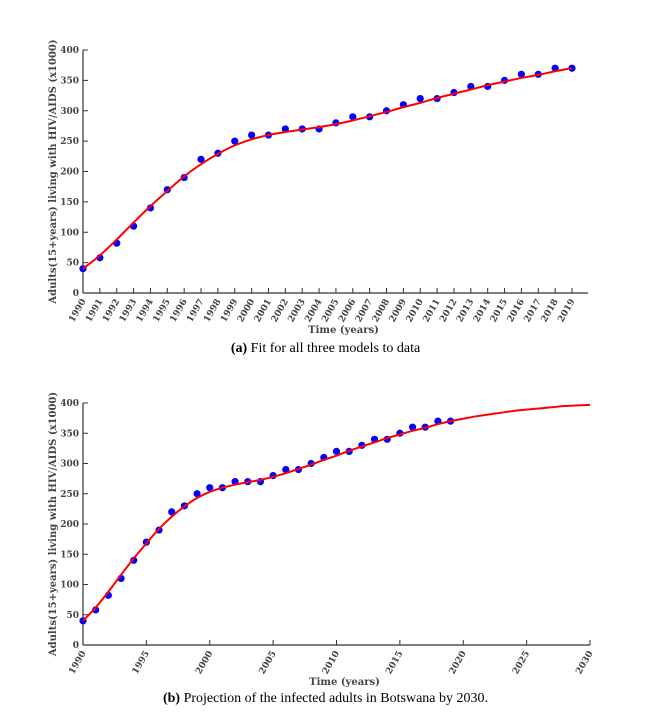 The width and height of the screenshot is (651, 723). What do you see at coordinates (141, 663) in the screenshot?
I see `x-tick-label: 1995` at bounding box center [141, 663].